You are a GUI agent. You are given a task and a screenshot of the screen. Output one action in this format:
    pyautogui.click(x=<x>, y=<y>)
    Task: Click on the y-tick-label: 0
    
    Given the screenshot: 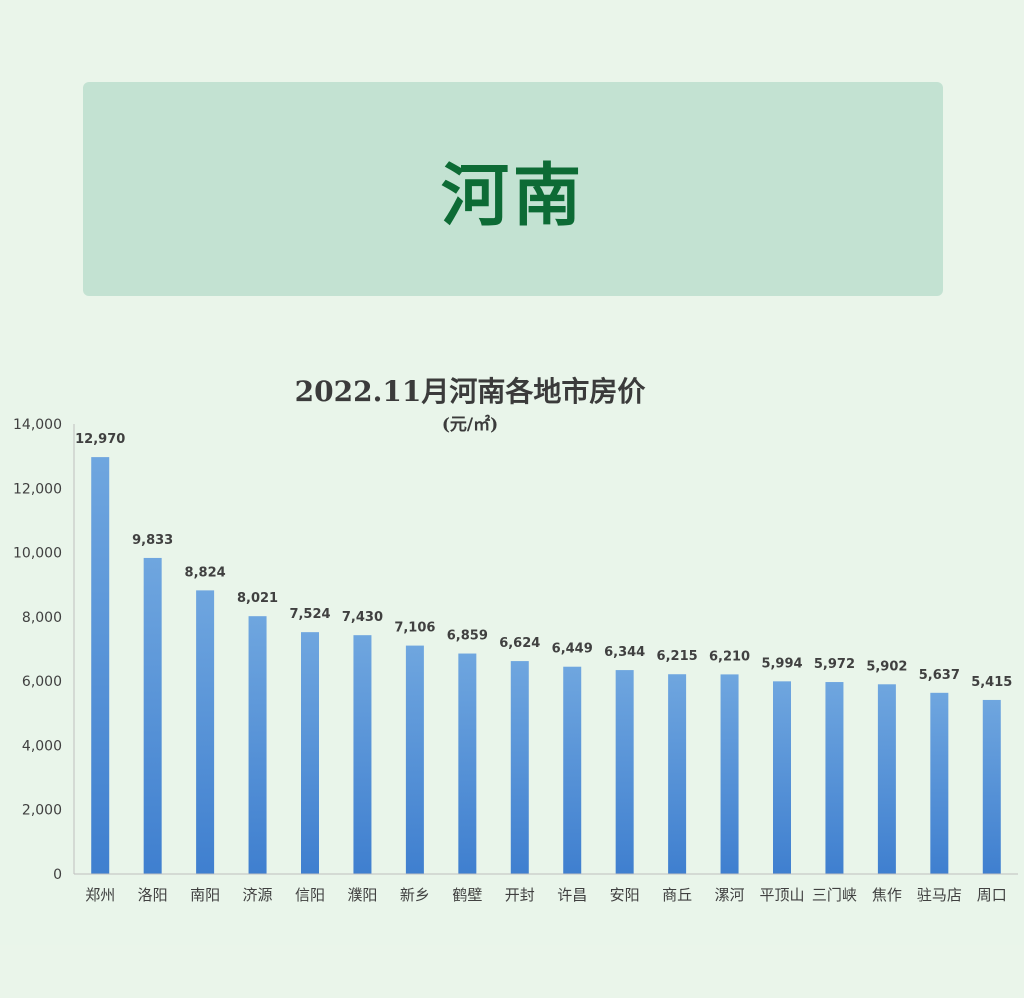 What is the action you would take?
    pyautogui.click(x=57, y=875)
    